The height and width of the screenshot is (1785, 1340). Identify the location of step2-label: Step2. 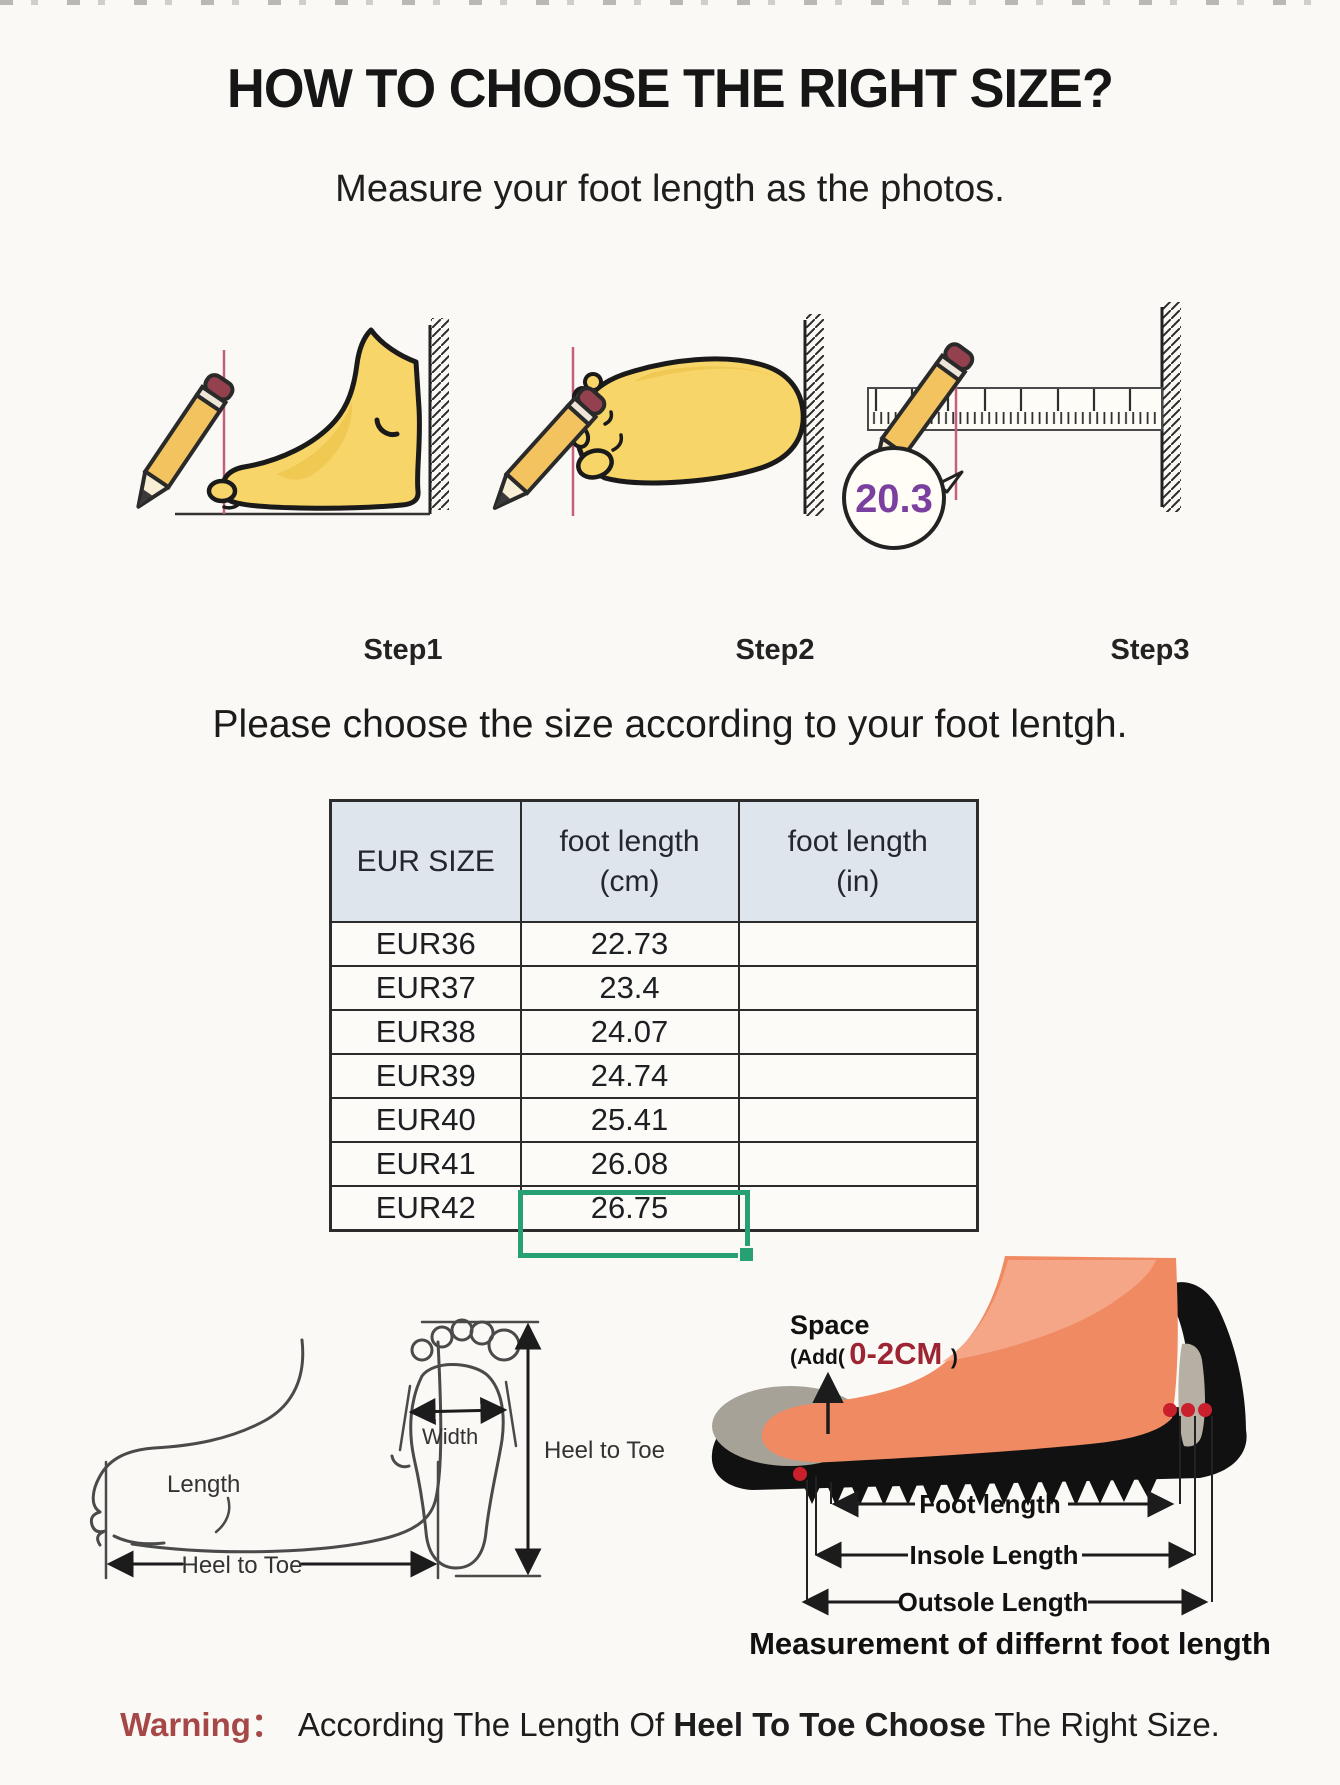
(775, 650).